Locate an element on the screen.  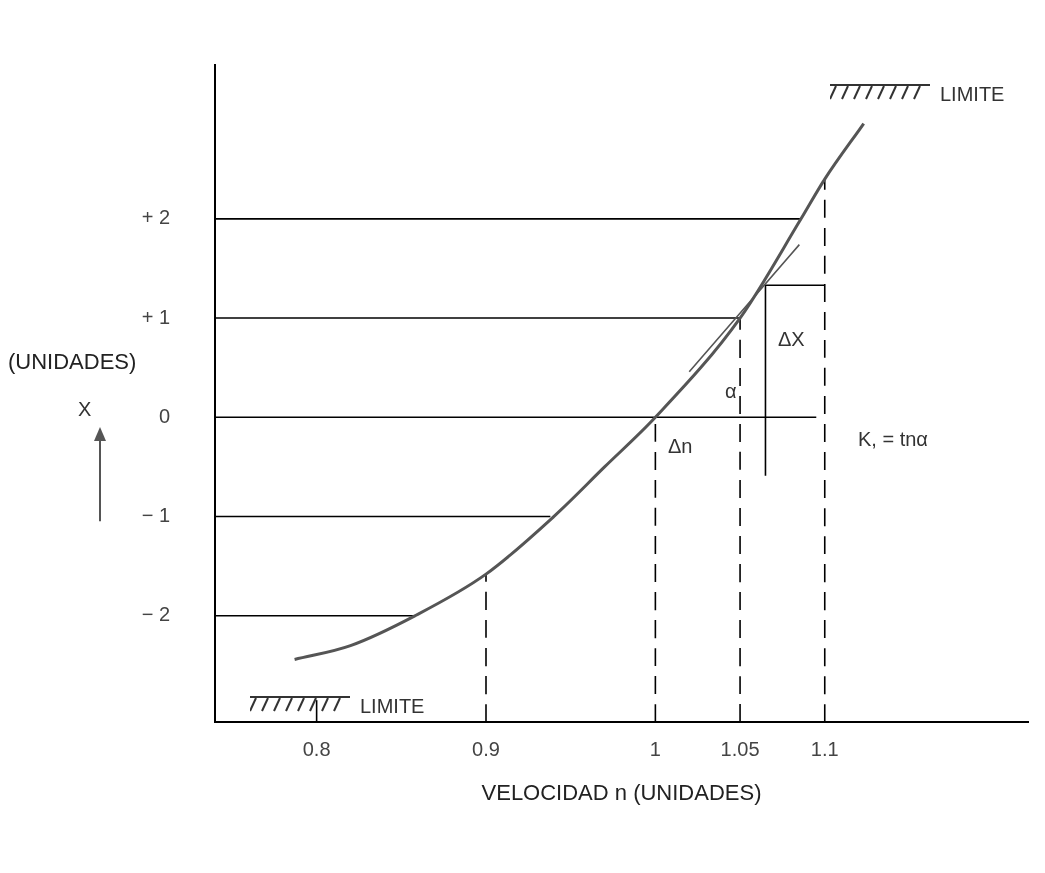
x-tick-label: 0.8 is located at coordinates (316, 748).